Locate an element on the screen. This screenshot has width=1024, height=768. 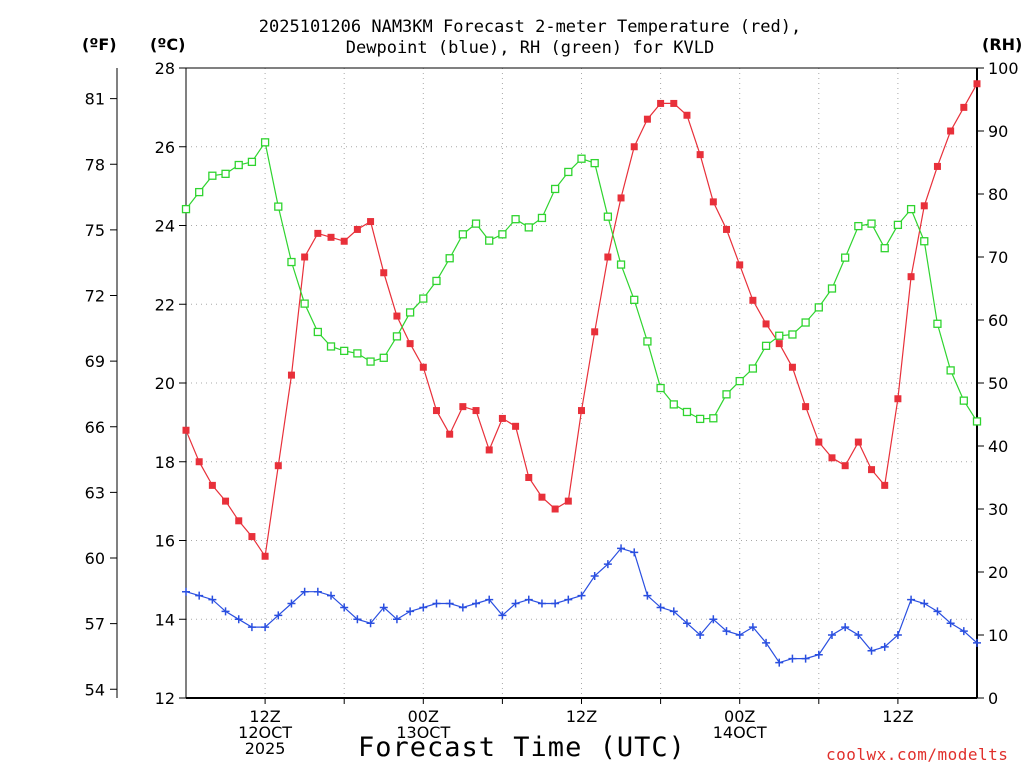
dewpoint-line is located at coordinates (581, 605).